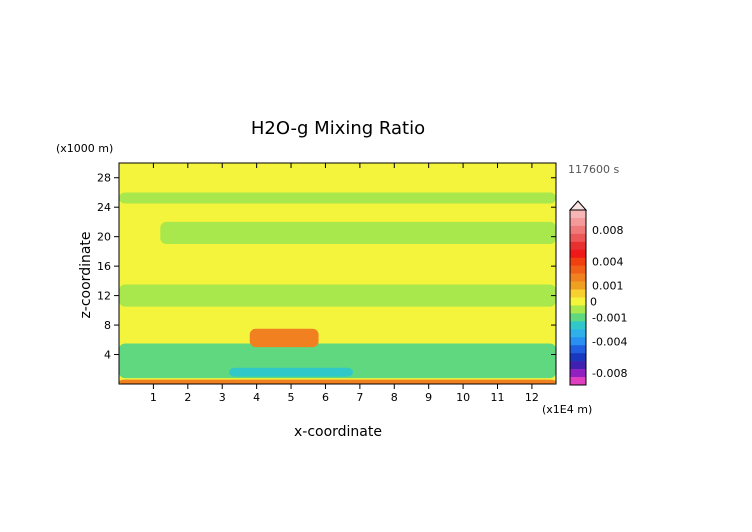  I want to click on x-tick-label: 8, so click(394, 397).